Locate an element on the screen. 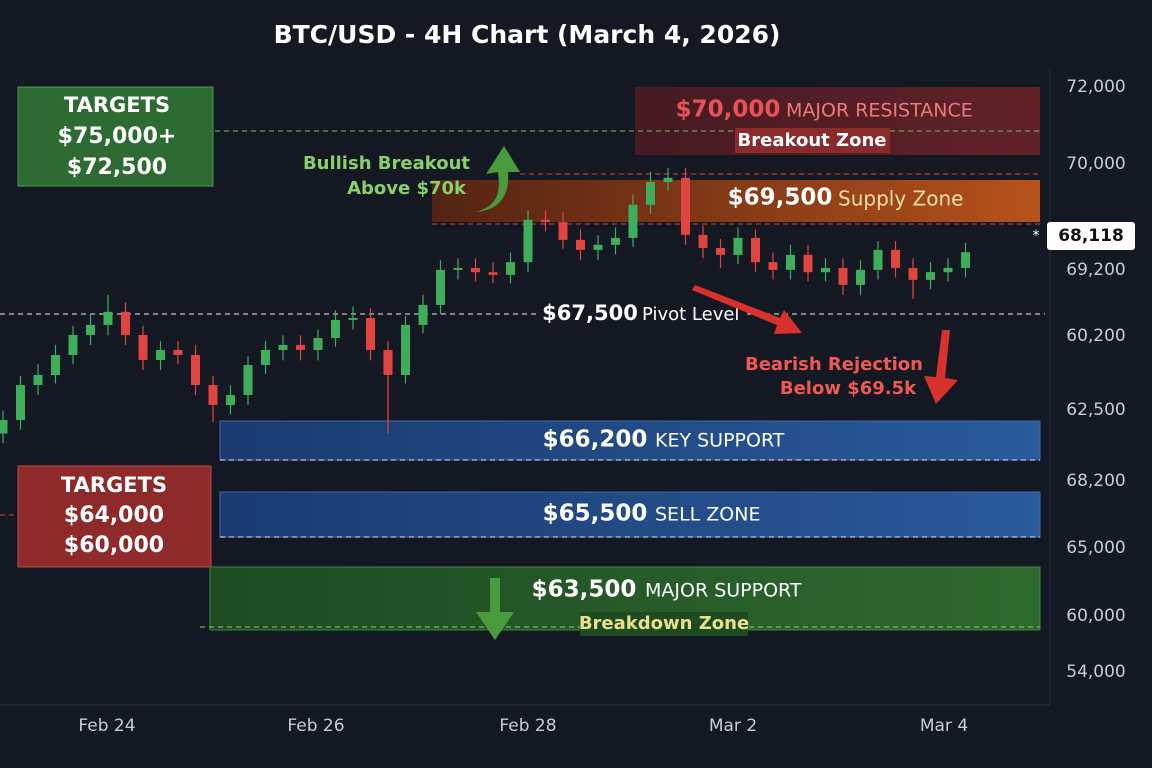 Image resolution: width=1152 pixels, height=768 pixels. target-value: $60,000 is located at coordinates (114, 545).